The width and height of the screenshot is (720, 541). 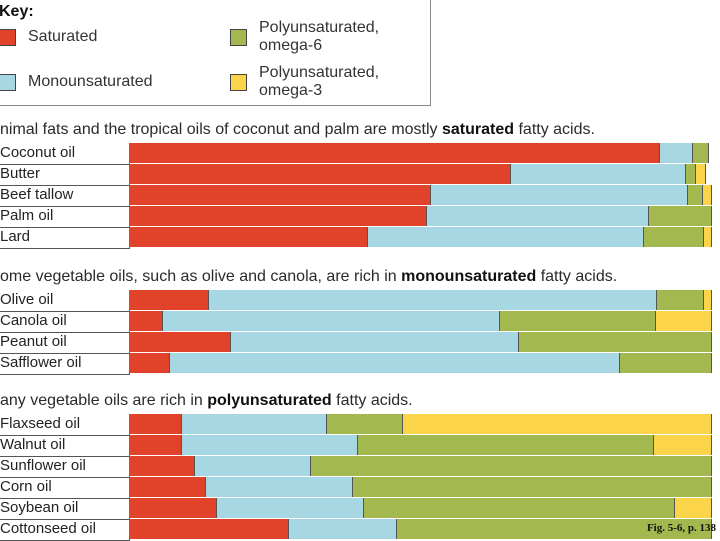 I want to click on legend-label-omega3: Polyunsaturated, omega-3, so click(x=319, y=81).